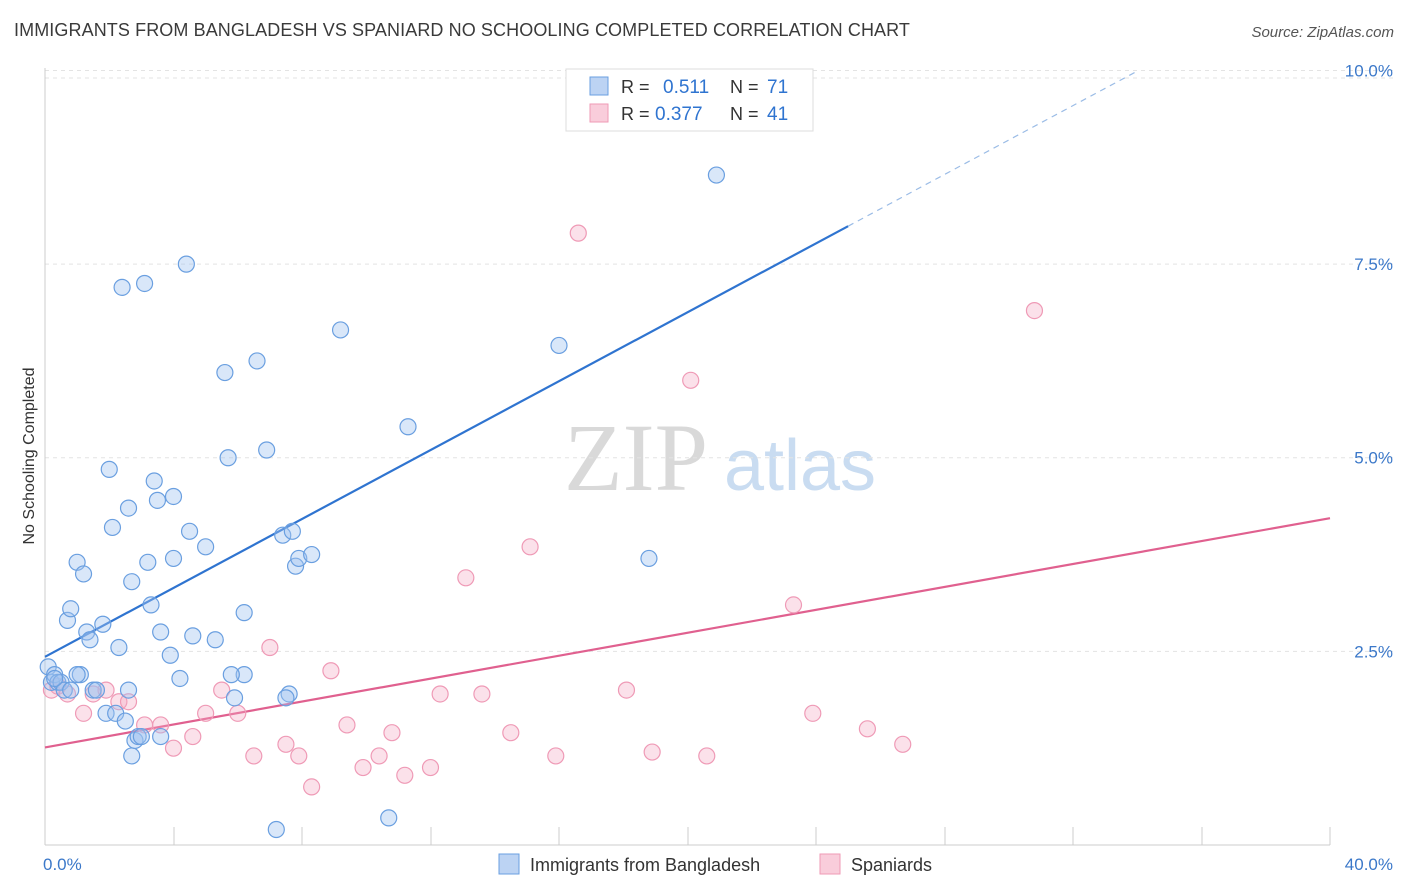 The image size is (1406, 892). I want to click on source-label: Source: ZipAtlas.com, so click(1322, 32).